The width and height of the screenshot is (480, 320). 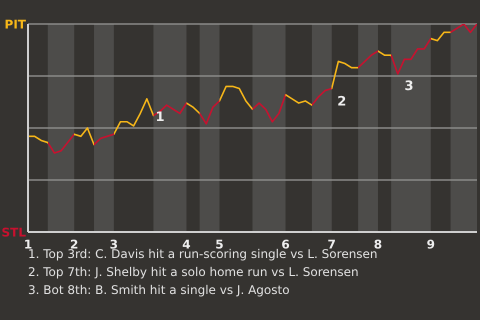 I want to click on annotation: 1, so click(x=160, y=117).